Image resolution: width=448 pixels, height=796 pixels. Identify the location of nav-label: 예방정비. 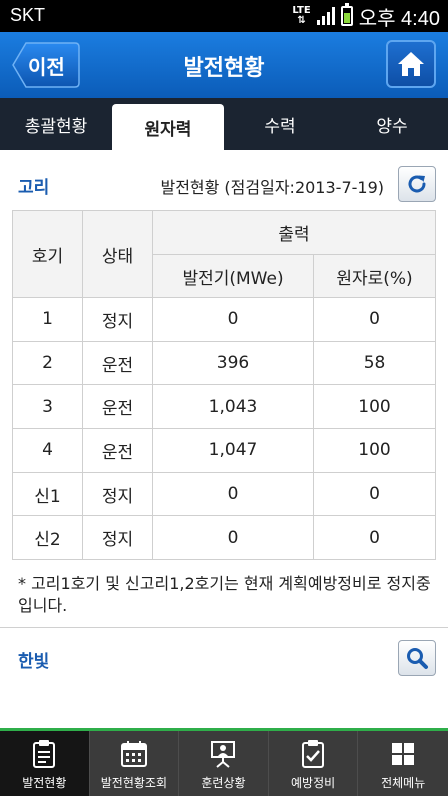
(313, 783).